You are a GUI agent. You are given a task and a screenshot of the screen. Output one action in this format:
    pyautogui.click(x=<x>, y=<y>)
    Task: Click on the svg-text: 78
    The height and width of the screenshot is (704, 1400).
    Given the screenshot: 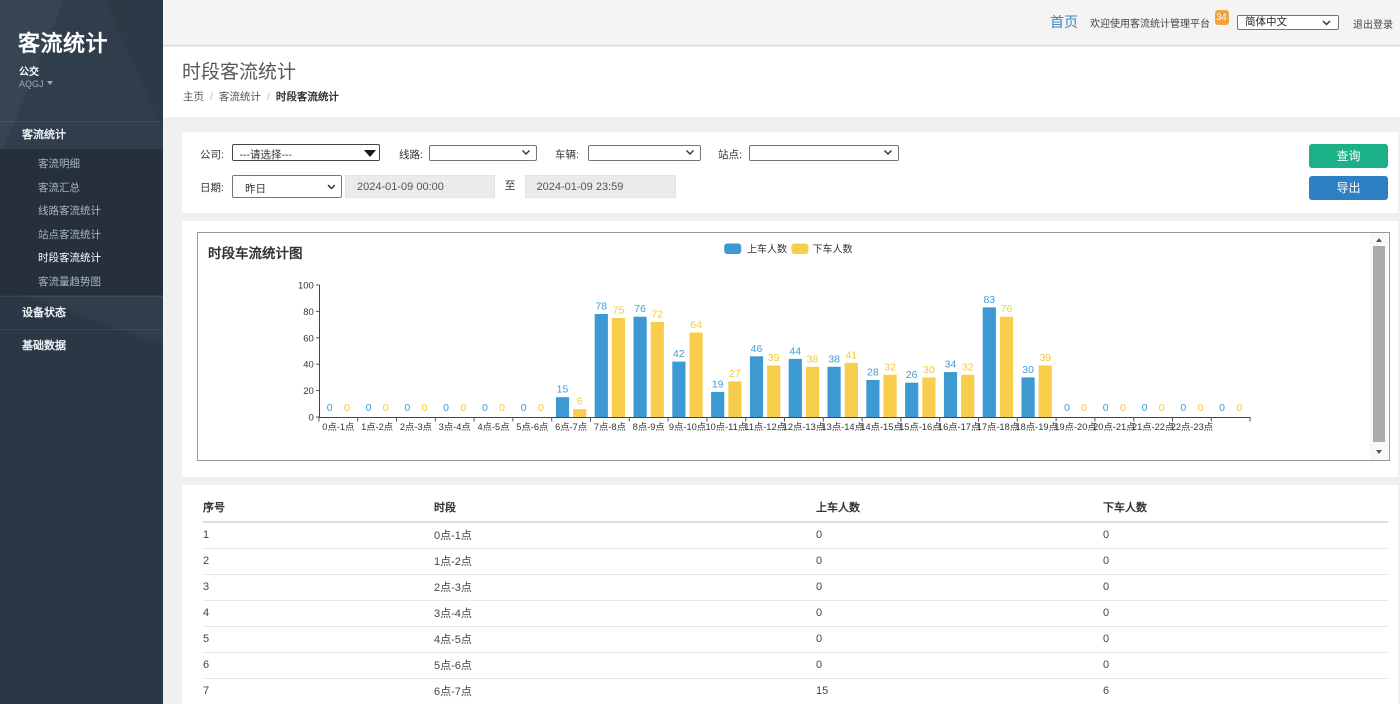 What is the action you would take?
    pyautogui.click(x=601, y=307)
    